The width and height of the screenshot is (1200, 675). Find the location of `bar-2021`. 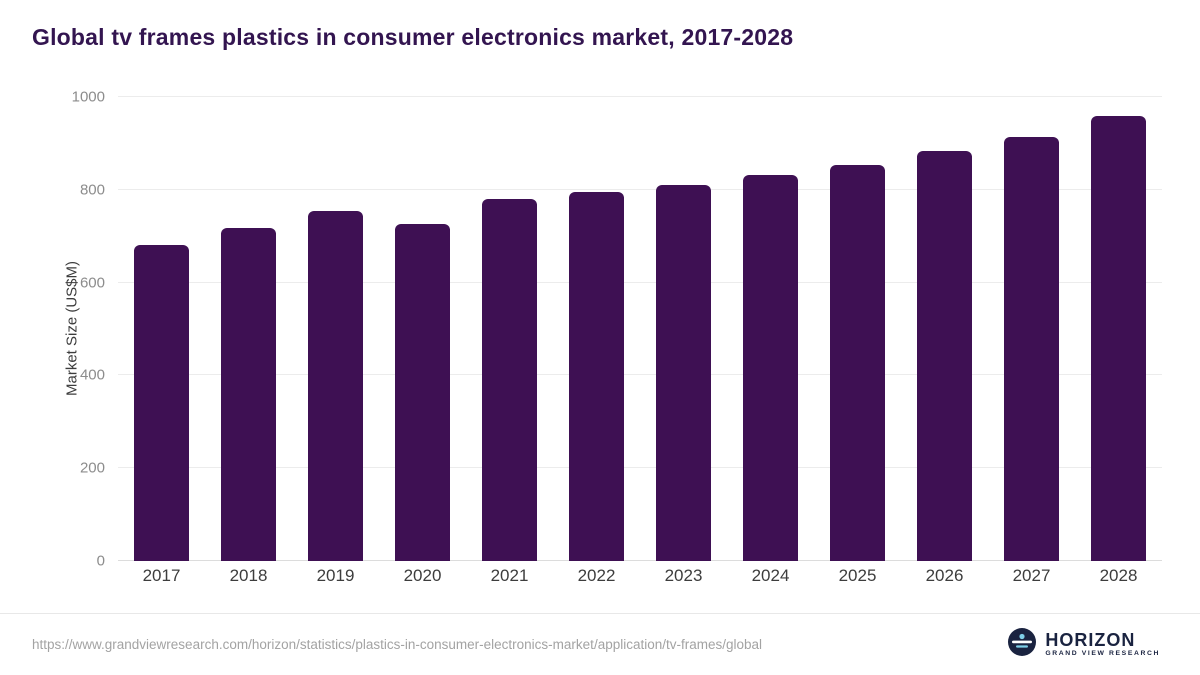

bar-2021 is located at coordinates (509, 379).